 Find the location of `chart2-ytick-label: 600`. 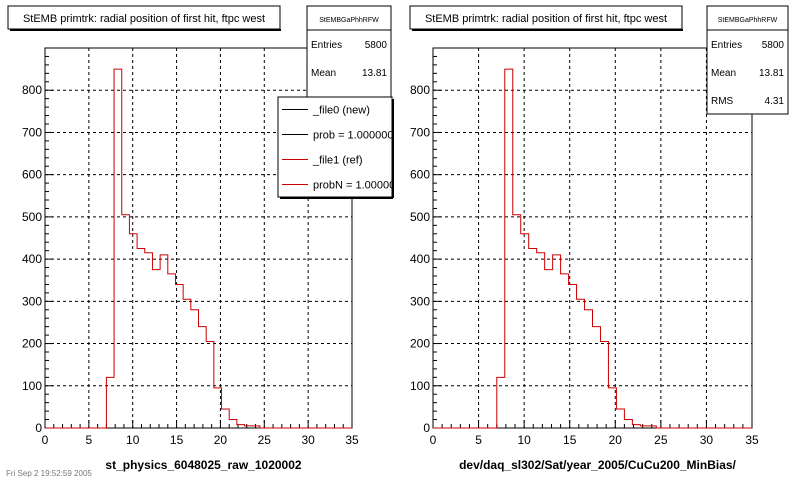

chart2-ytick-label: 600 is located at coordinates (420, 175).